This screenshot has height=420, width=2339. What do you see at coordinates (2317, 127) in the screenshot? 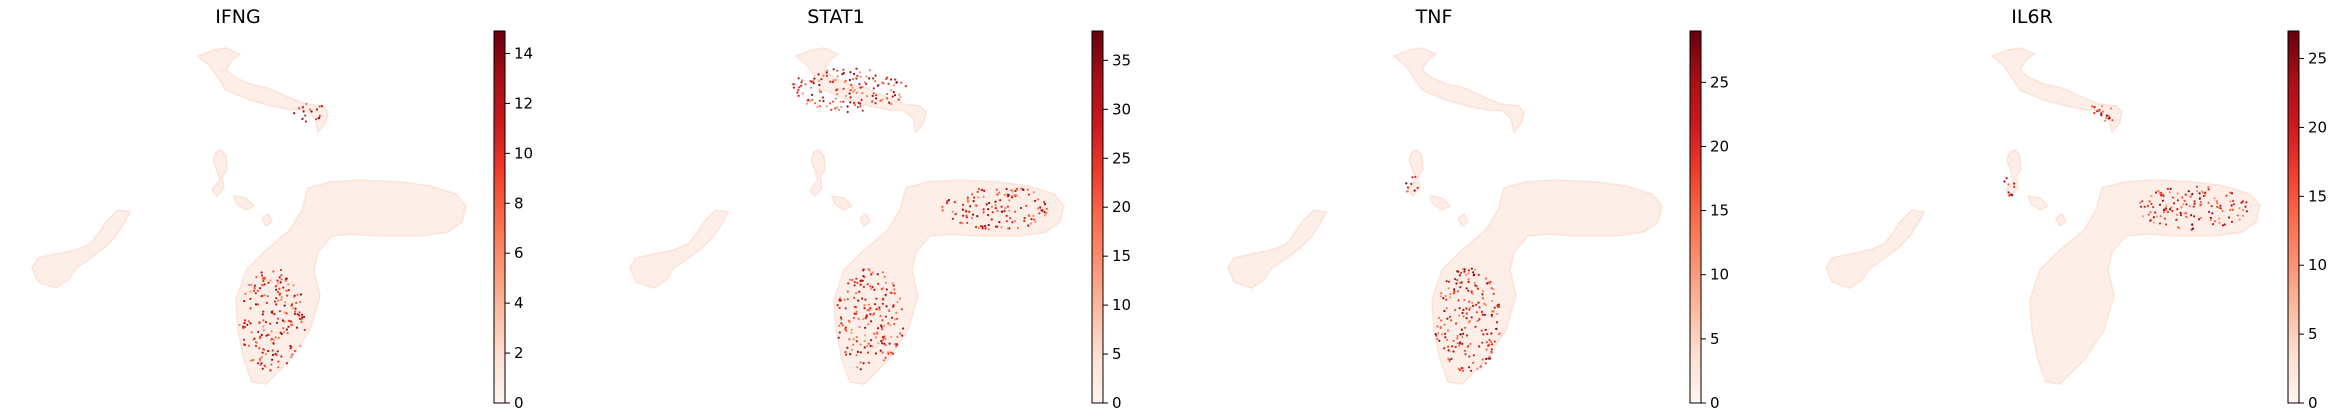
I see `colorbar-tick-label: 20` at bounding box center [2317, 127].